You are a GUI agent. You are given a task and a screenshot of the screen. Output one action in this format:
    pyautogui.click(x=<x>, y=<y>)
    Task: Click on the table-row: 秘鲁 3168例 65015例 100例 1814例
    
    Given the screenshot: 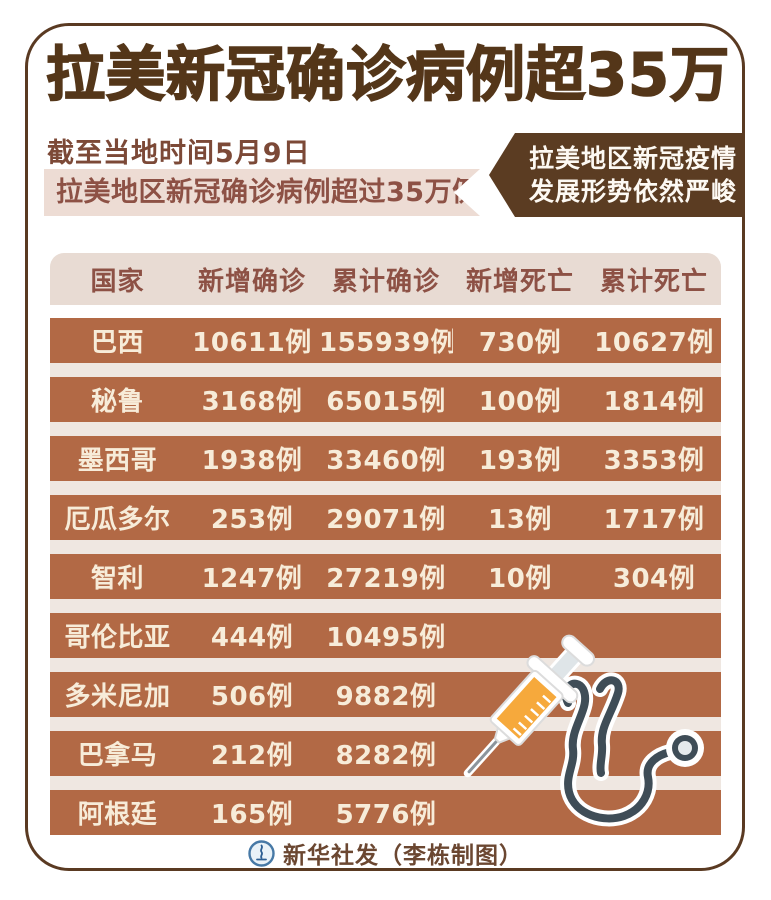 What is the action you would take?
    pyautogui.click(x=385, y=399)
    